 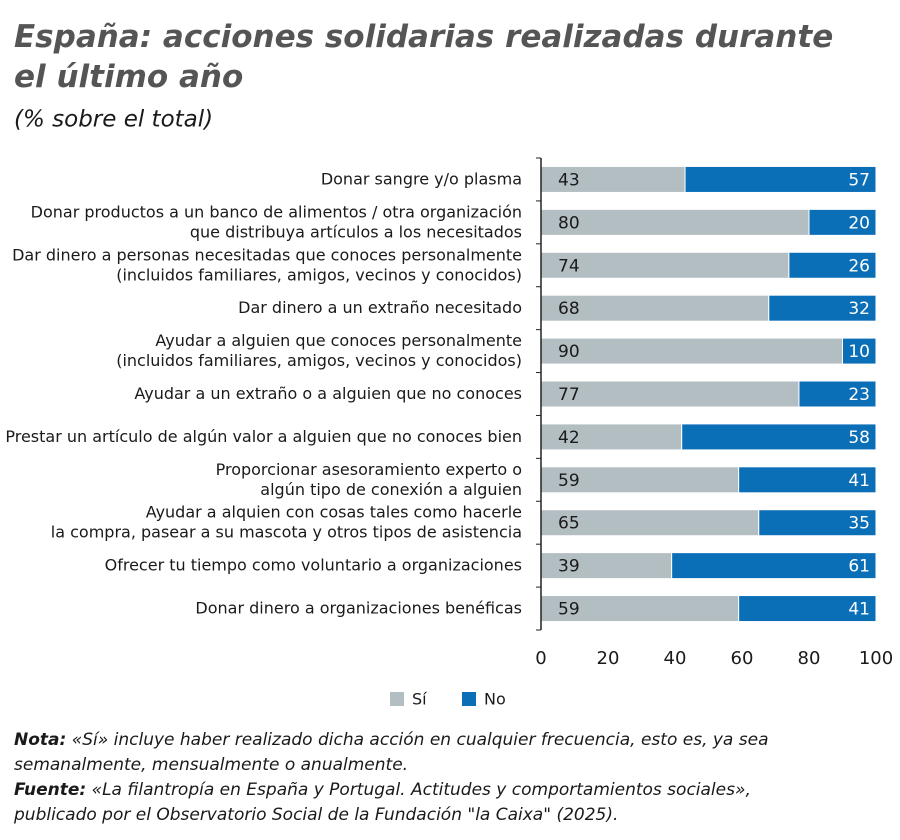 I want to click on value-label: 20, so click(x=859, y=223).